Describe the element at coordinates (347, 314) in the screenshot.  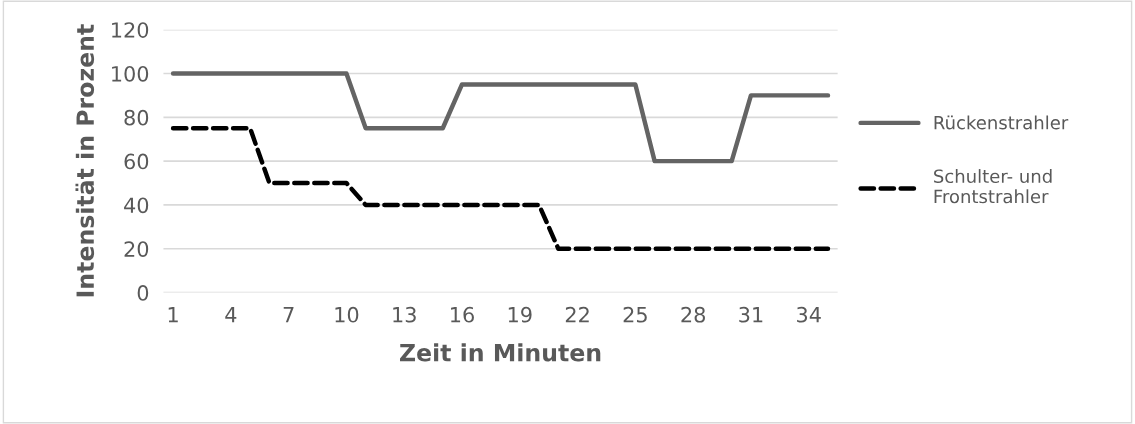
I see `x-tick-label: 10` at that location.